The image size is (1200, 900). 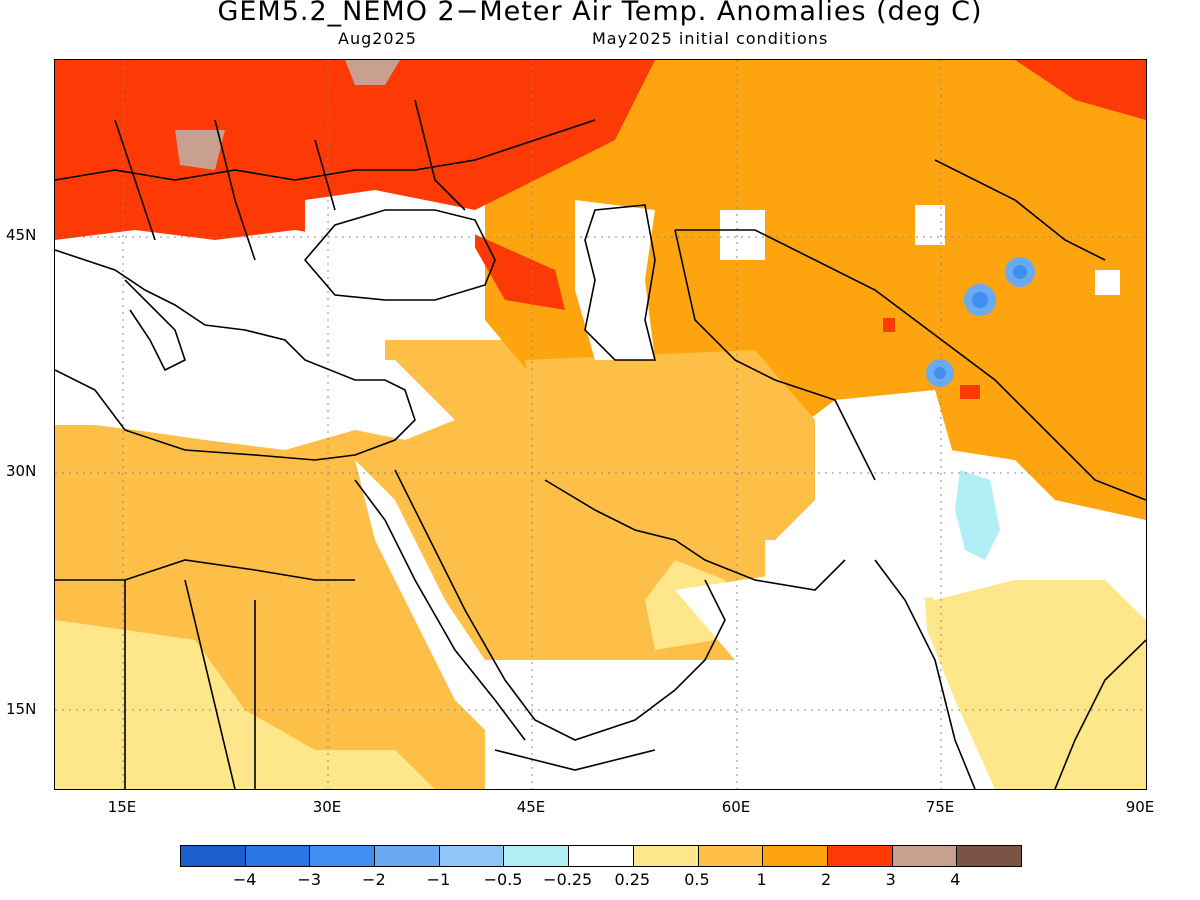 What do you see at coordinates (309, 879) in the screenshot?
I see `colorbar-label: −3` at bounding box center [309, 879].